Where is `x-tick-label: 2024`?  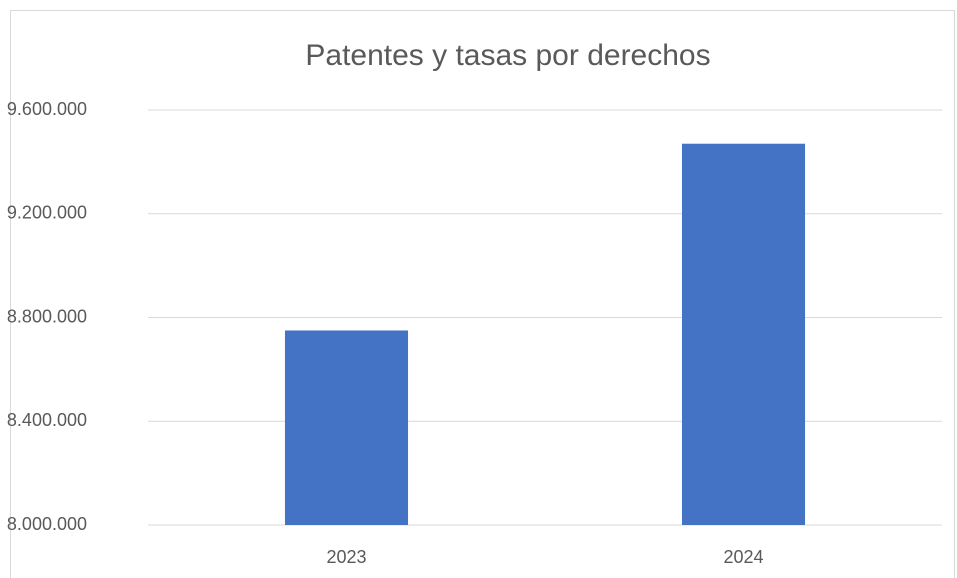 x-tick-label: 2024 is located at coordinates (743, 557).